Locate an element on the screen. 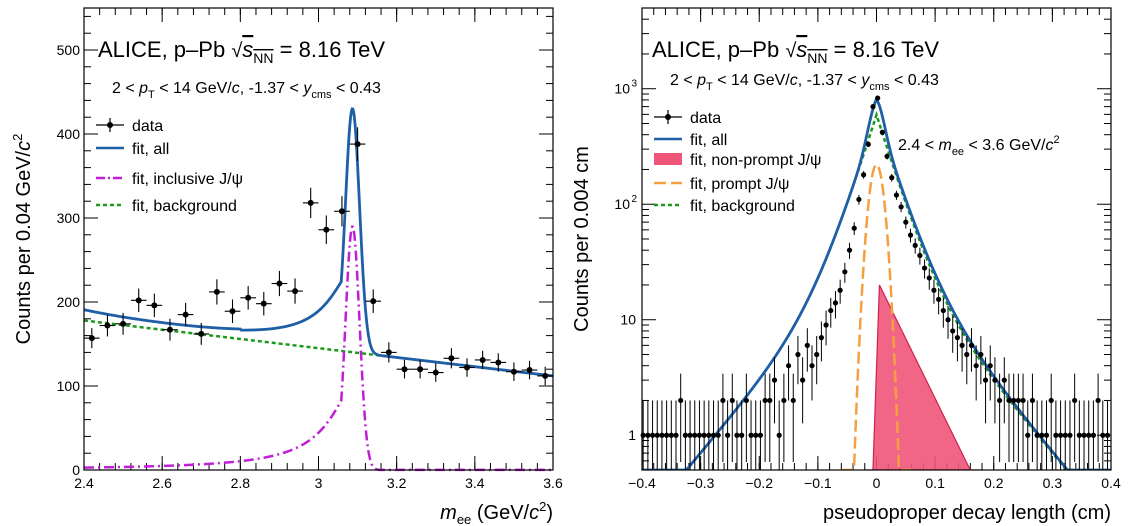 This screenshot has width=1131, height=526. legend-bkg-label: fit, background is located at coordinates (742, 206).